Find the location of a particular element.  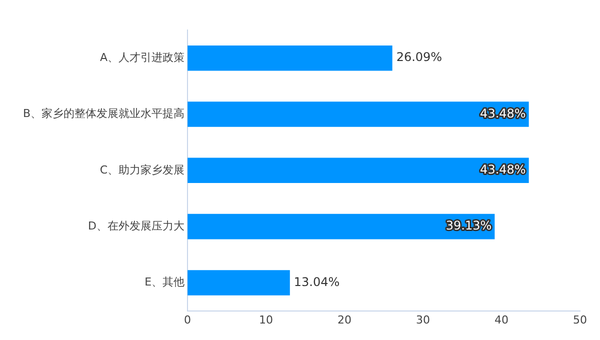

y-tick-label: A、人才引进政策 is located at coordinates (142, 57).